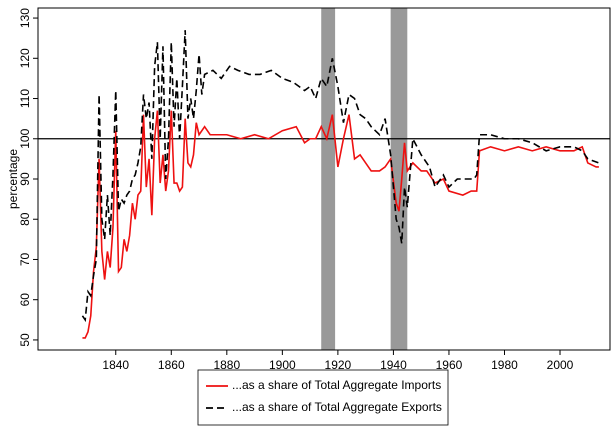  Describe the element at coordinates (226, 365) in the screenshot. I see `x-tick-label: 1880` at that location.